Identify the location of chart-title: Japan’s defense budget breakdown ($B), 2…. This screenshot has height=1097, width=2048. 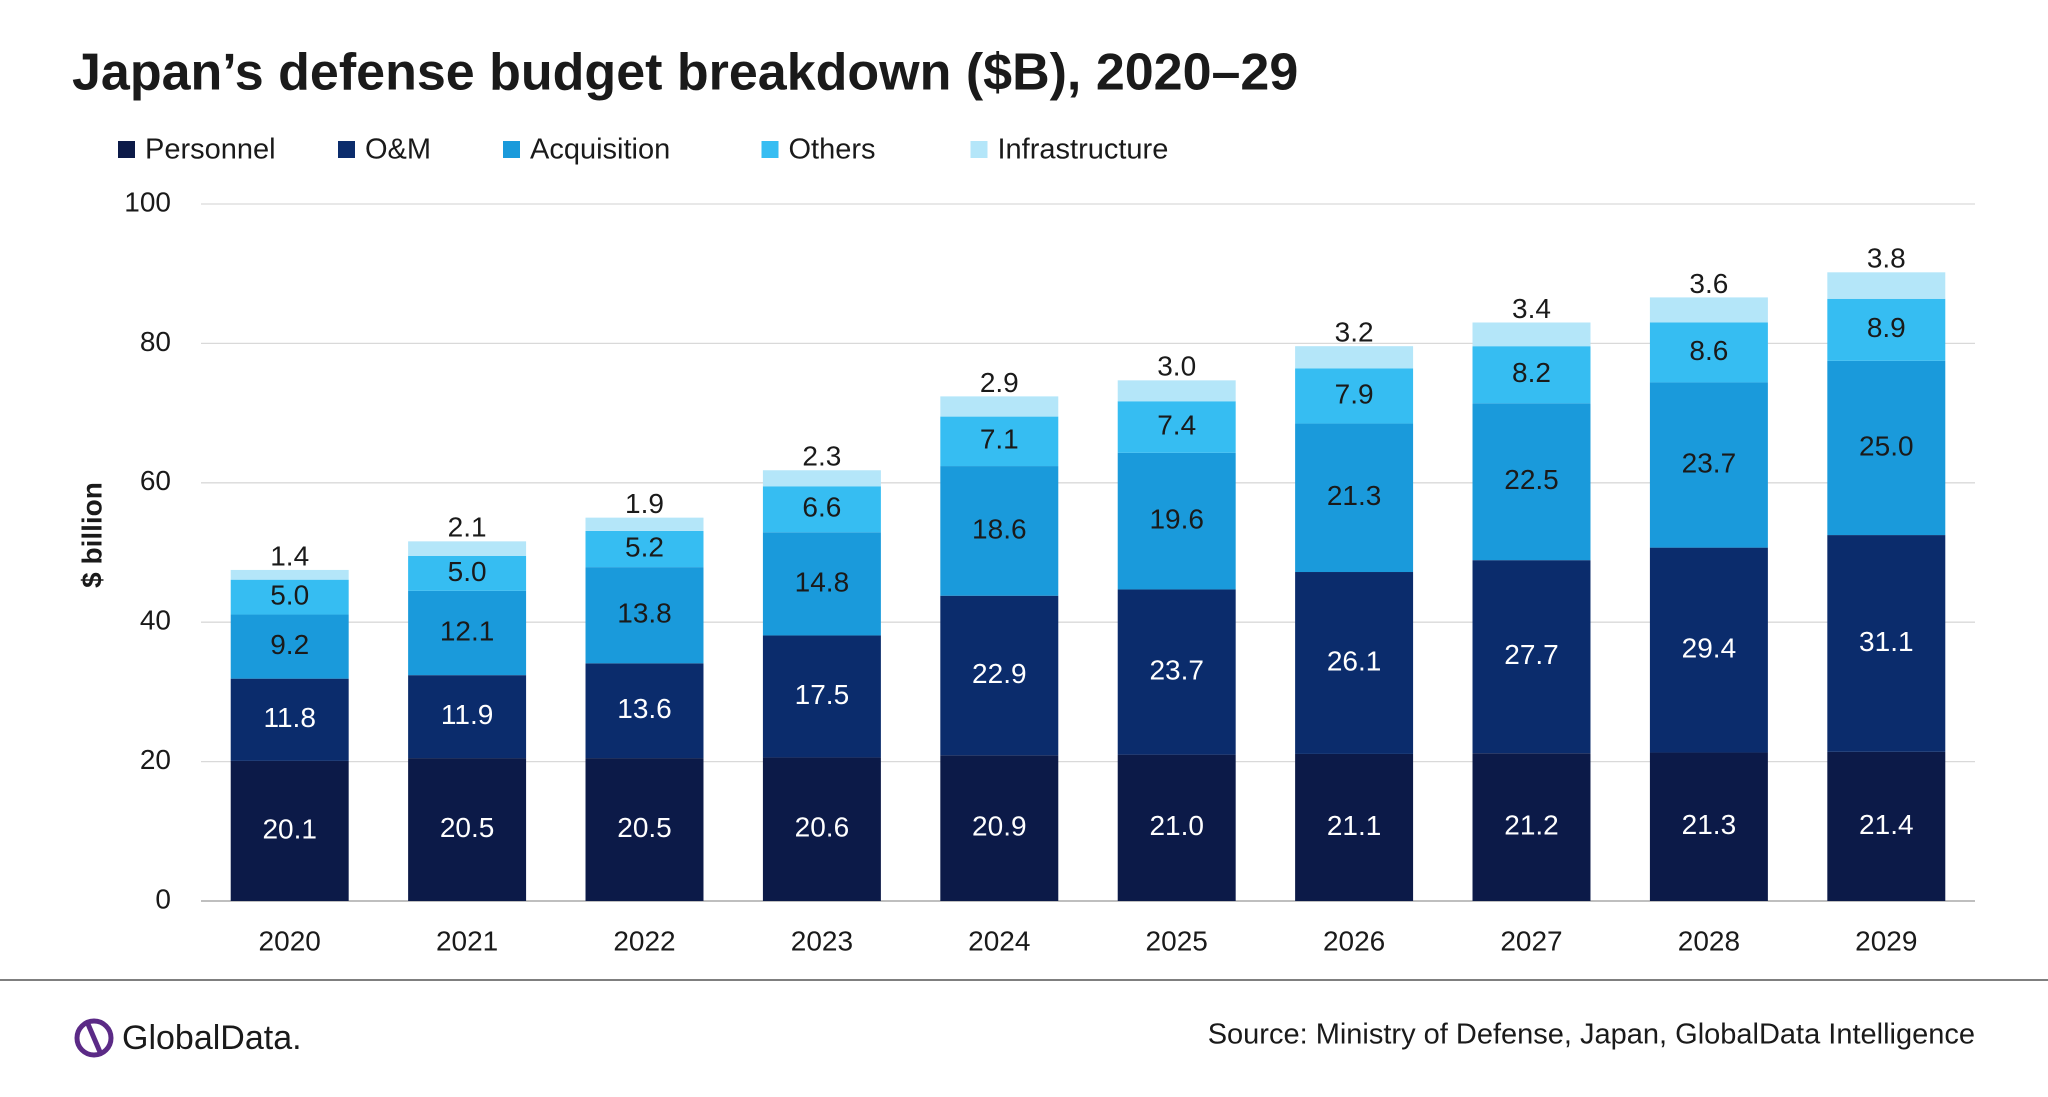
(685, 73).